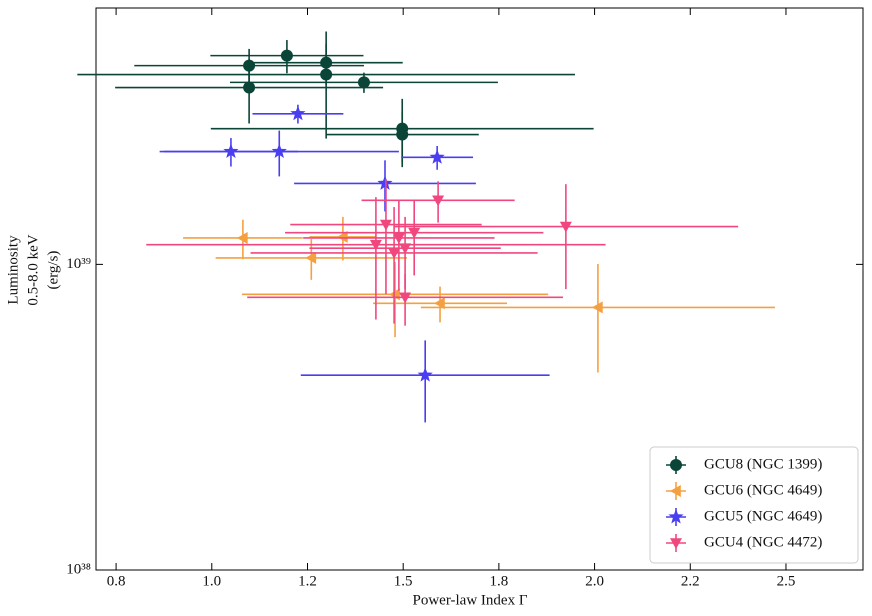 This screenshot has height=616, width=872. What do you see at coordinates (763, 490) in the screenshot?
I see `legend-label: GCU6 (NGC 4649)` at bounding box center [763, 490].